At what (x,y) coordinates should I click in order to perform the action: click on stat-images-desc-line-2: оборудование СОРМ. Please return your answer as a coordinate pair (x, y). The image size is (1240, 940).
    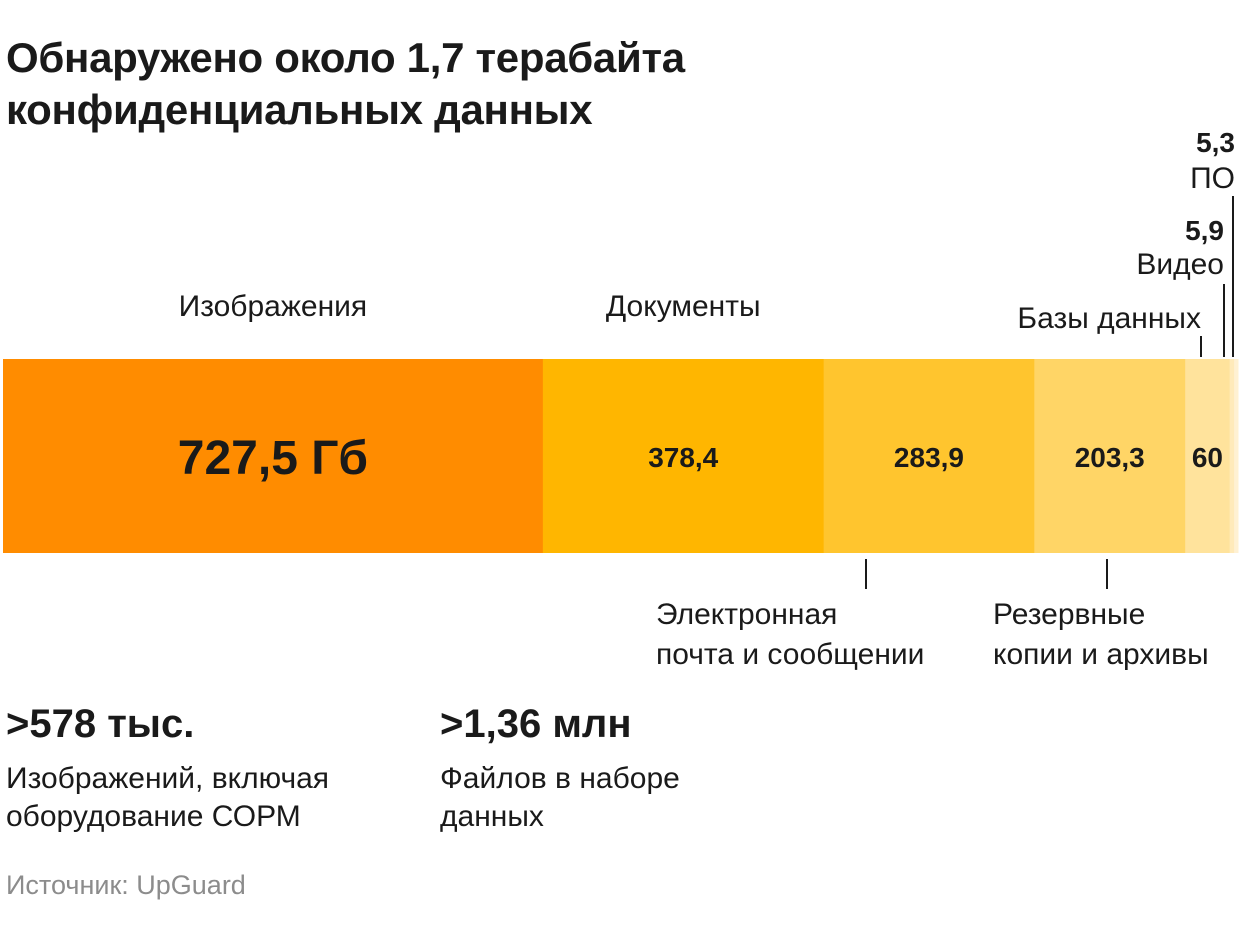
    Looking at the image, I should click on (153, 816).